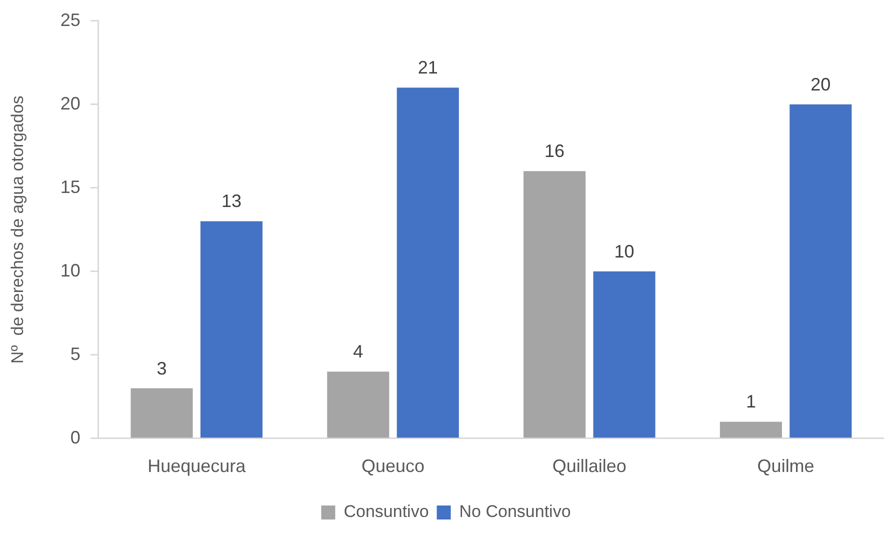  I want to click on data-label: 21, so click(428, 68).